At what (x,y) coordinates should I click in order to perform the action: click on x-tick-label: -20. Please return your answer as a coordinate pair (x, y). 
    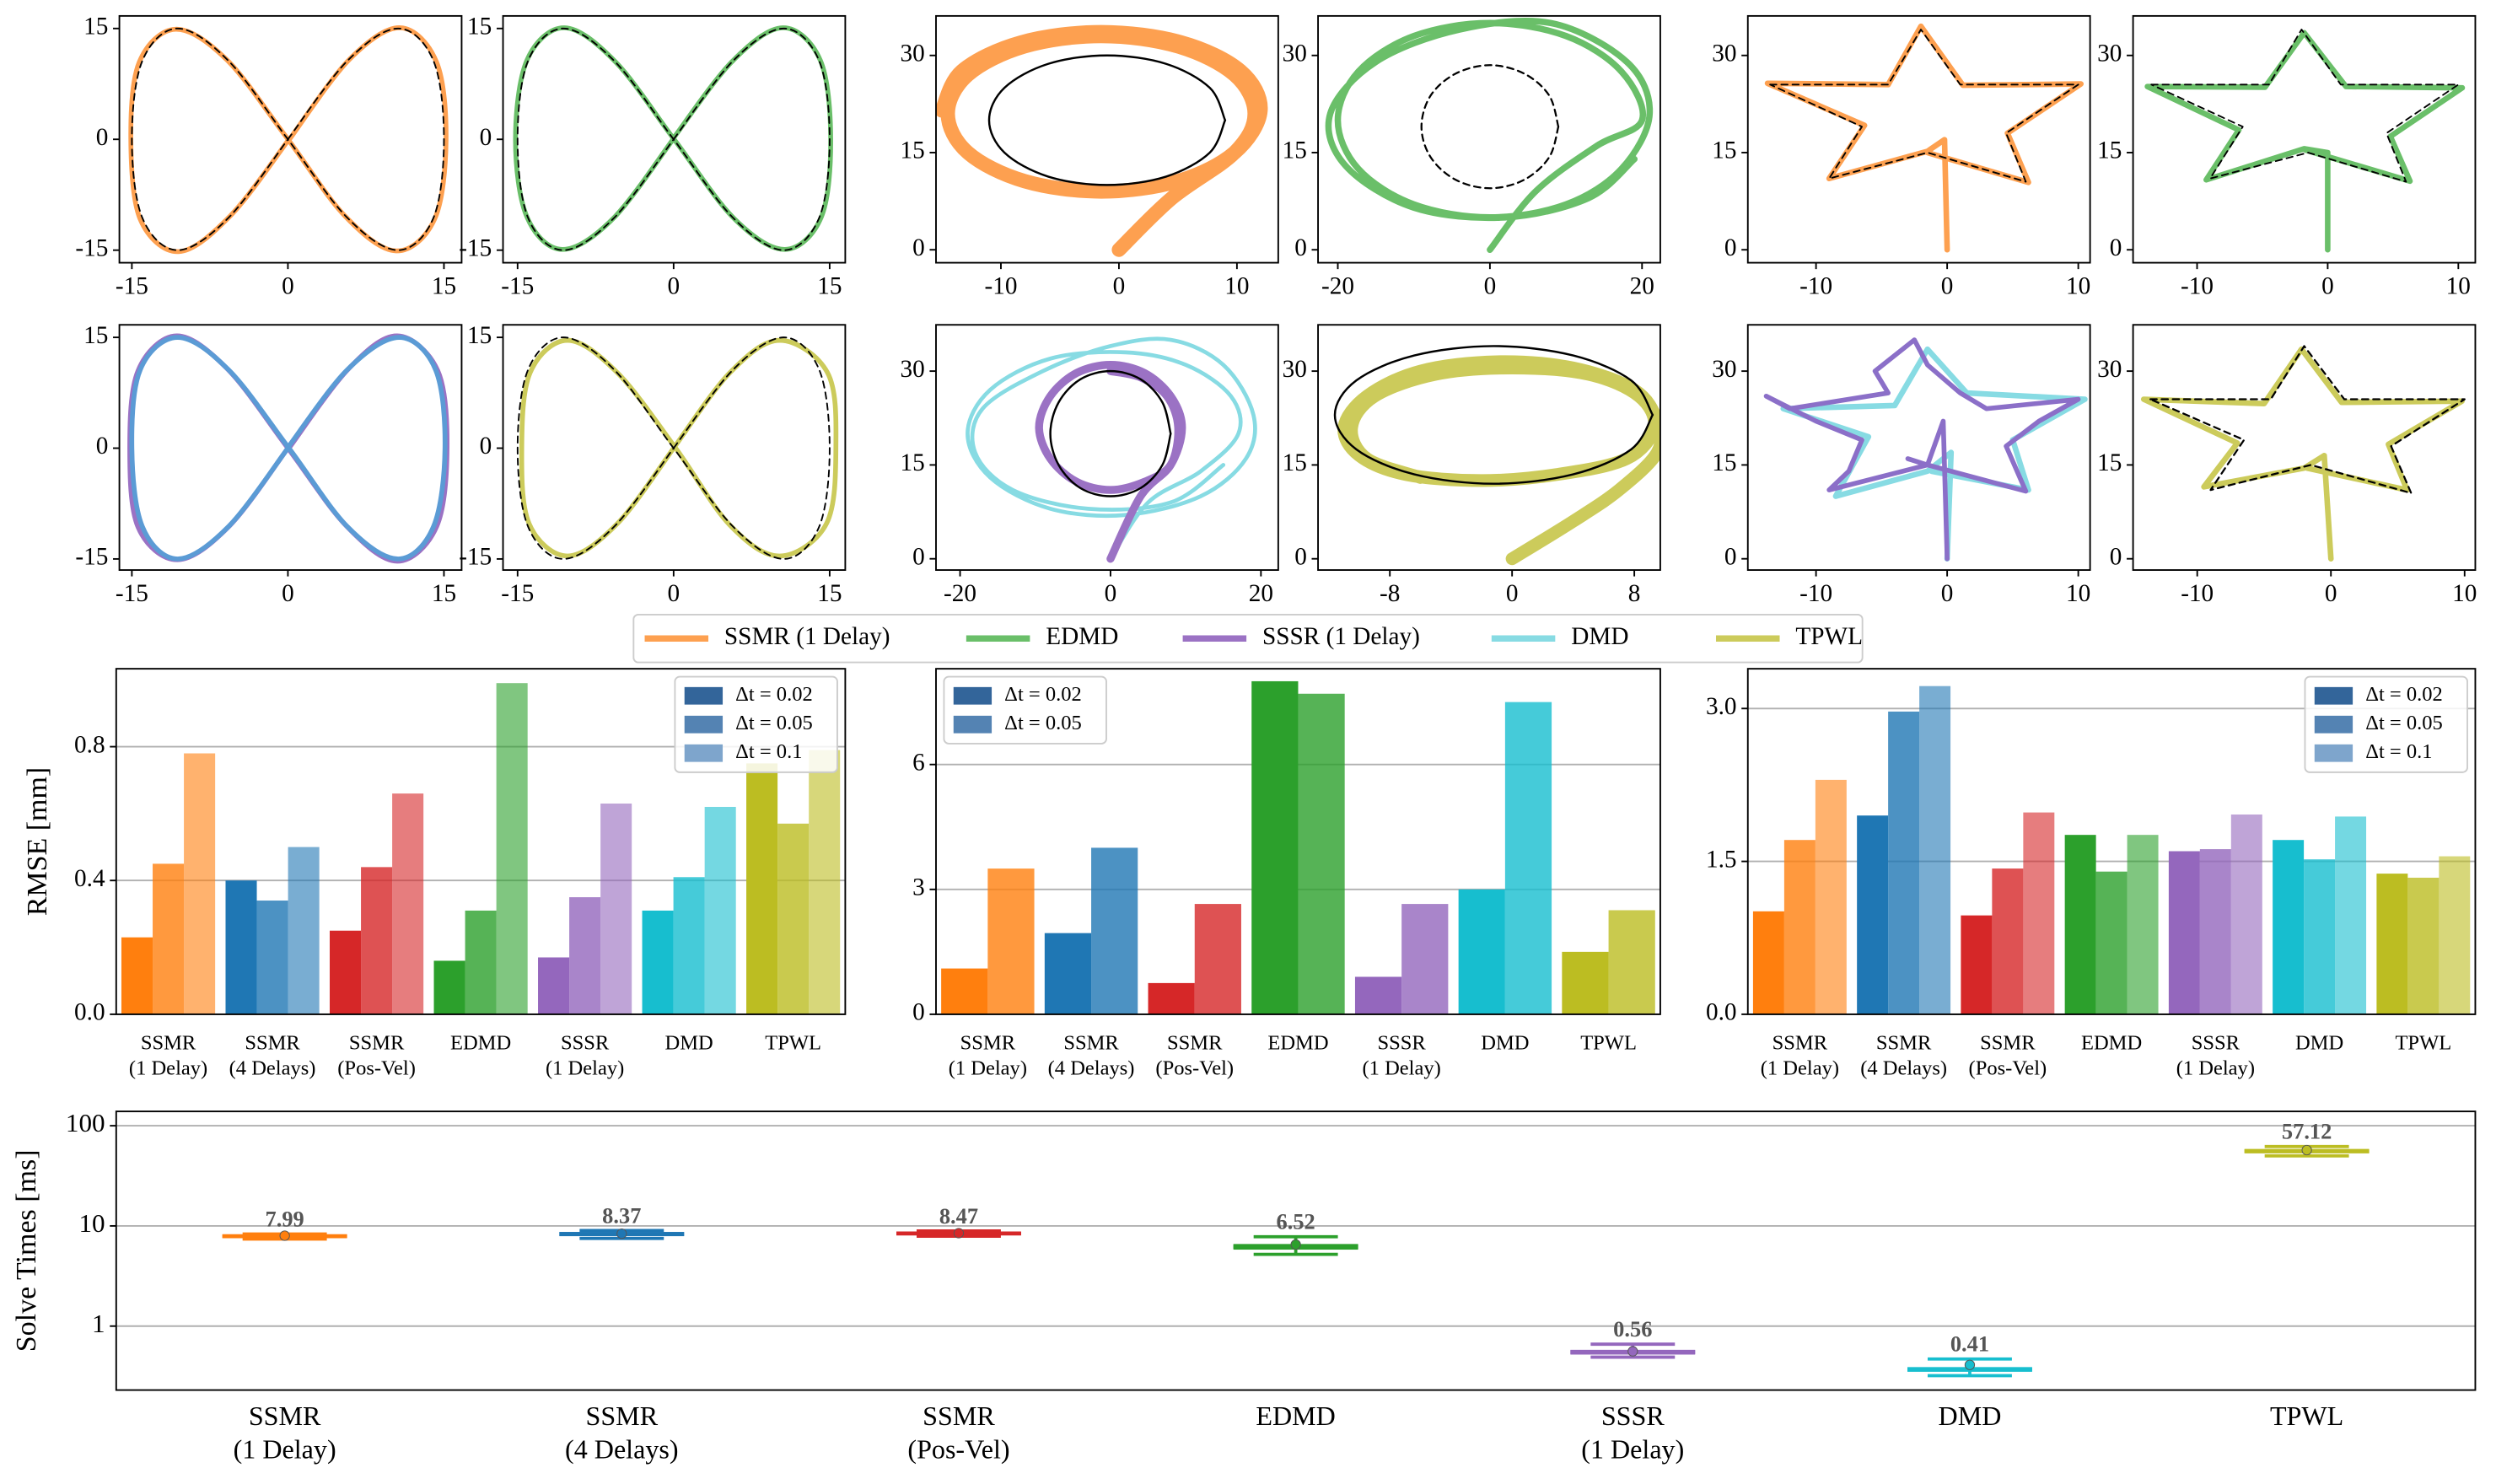
    Looking at the image, I should click on (960, 593).